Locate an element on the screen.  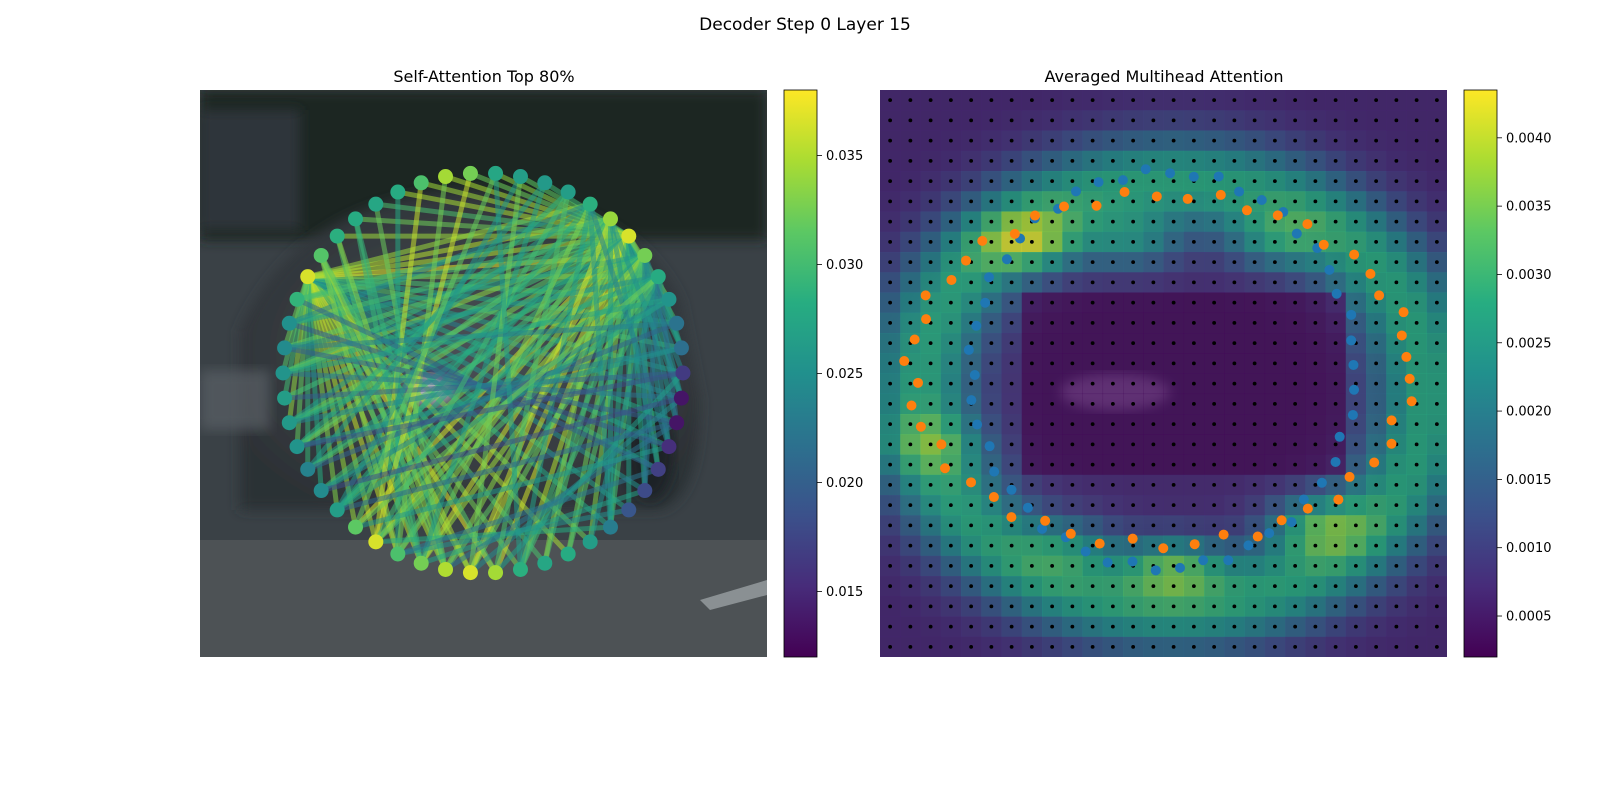
right-colorbar-tick-label: 0.0020 is located at coordinates (1529, 412).